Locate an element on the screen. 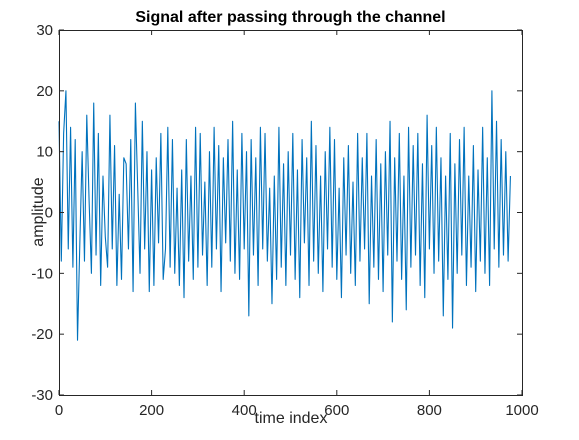 Image resolution: width=579 pixels, height=440 pixels. x-axis-label: time index is located at coordinates (291, 418).